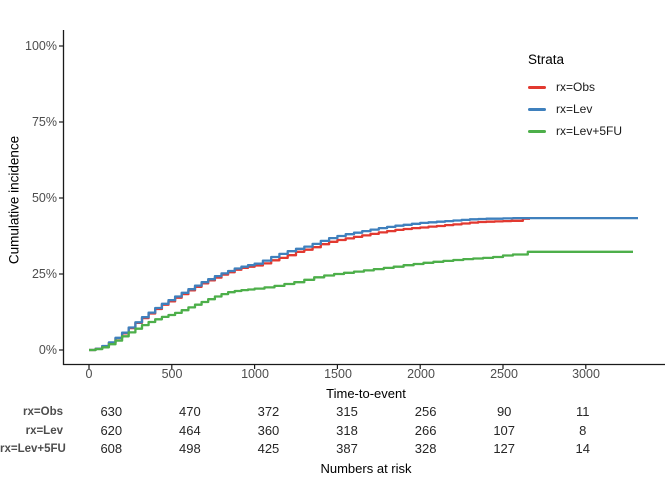  I want to click on y-tick-label-25: 25%, so click(44, 274).